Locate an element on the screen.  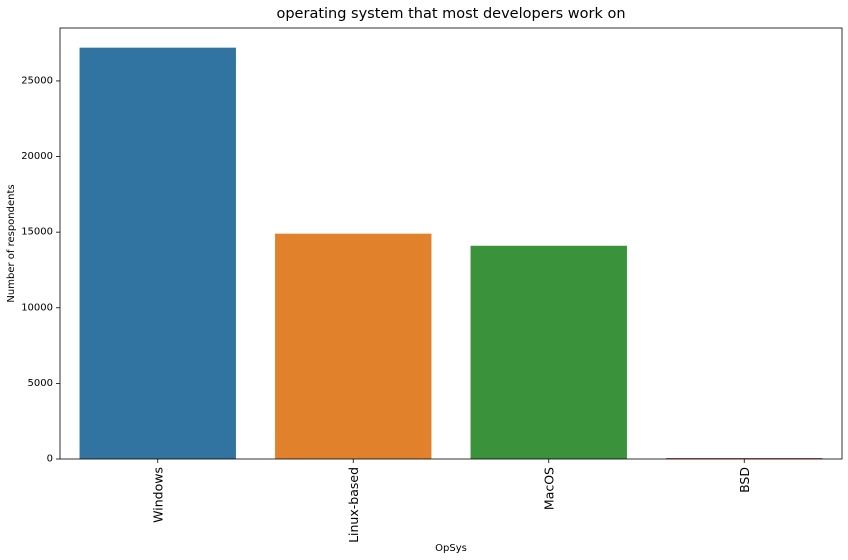
y-tick-label: 25000 is located at coordinates (37, 80).